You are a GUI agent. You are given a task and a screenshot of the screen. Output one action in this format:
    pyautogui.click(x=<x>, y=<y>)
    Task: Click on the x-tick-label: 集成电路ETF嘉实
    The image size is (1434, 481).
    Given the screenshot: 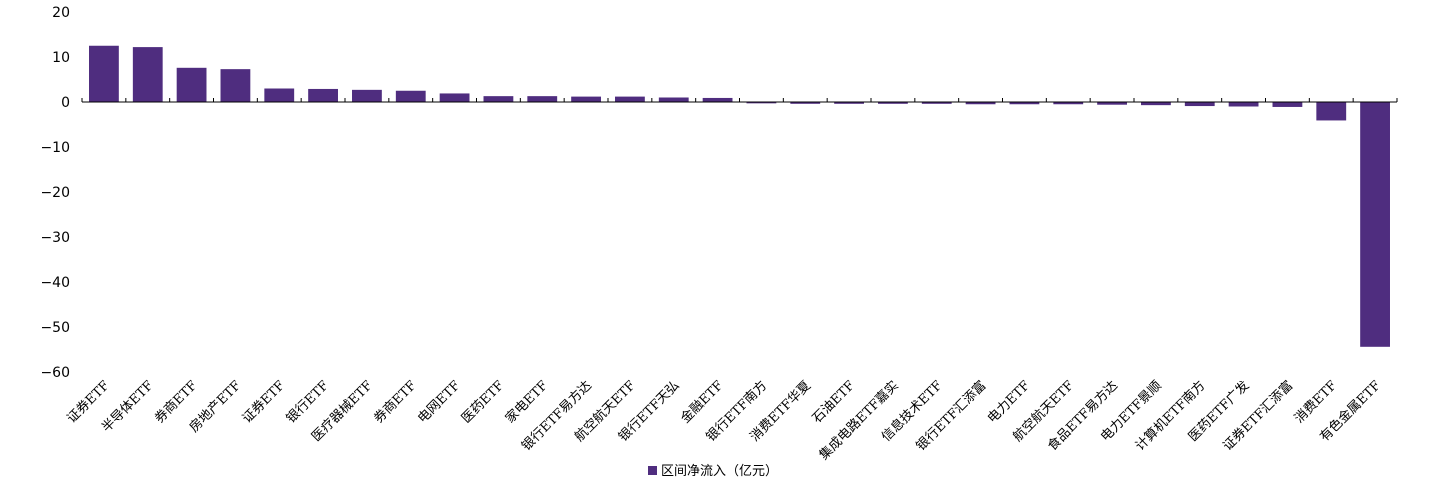 What is the action you would take?
    pyautogui.click(x=859, y=421)
    